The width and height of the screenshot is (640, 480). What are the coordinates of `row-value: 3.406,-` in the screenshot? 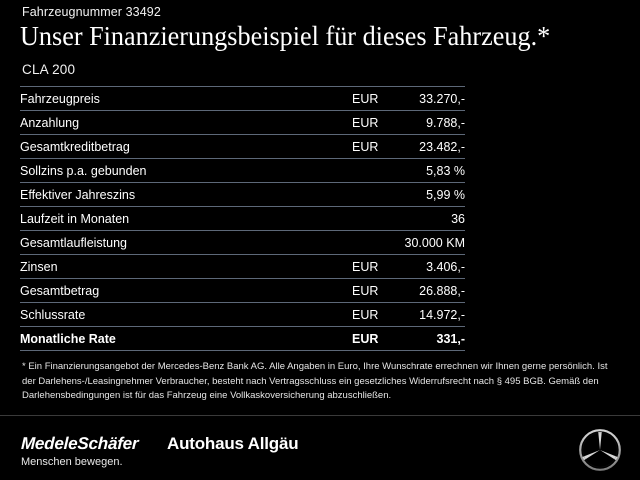 It's located at (421, 266).